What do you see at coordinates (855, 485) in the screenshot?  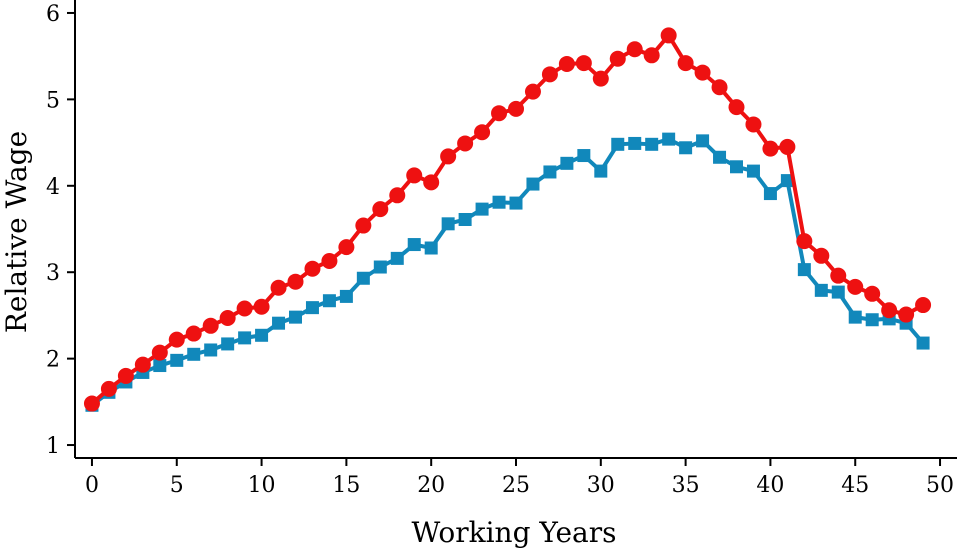 I see `x-tick-label: 45` at bounding box center [855, 485].